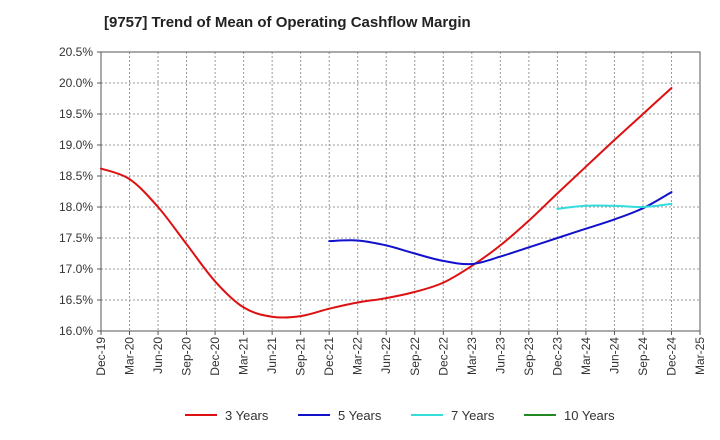 Image resolution: width=720 pixels, height=440 pixels. What do you see at coordinates (158, 355) in the screenshot?
I see `x-tick-label: Jun-20` at bounding box center [158, 355].